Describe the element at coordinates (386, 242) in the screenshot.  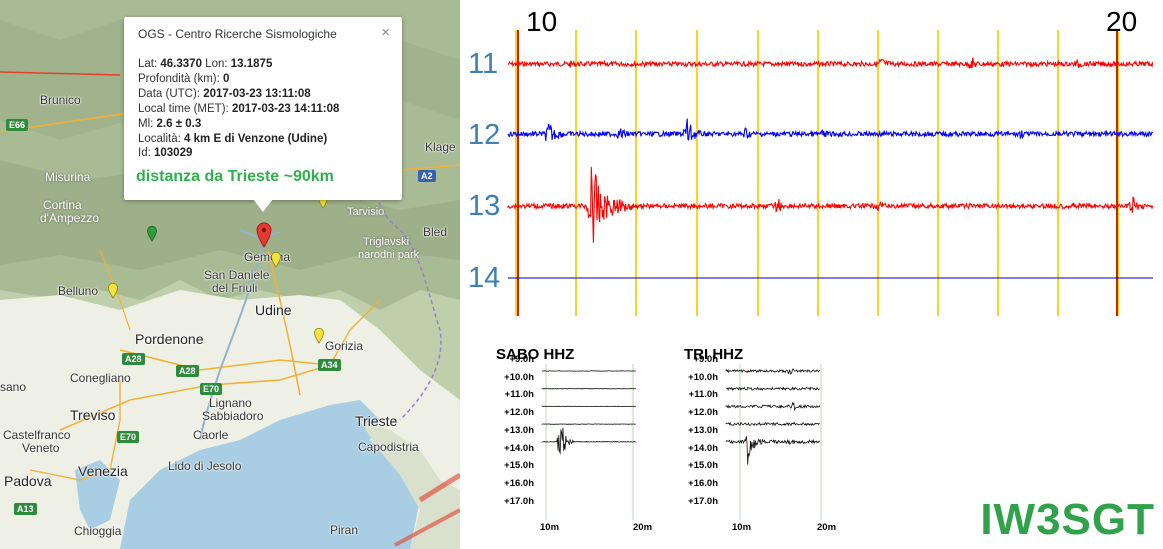
I see `place-label: Triglavski` at that location.